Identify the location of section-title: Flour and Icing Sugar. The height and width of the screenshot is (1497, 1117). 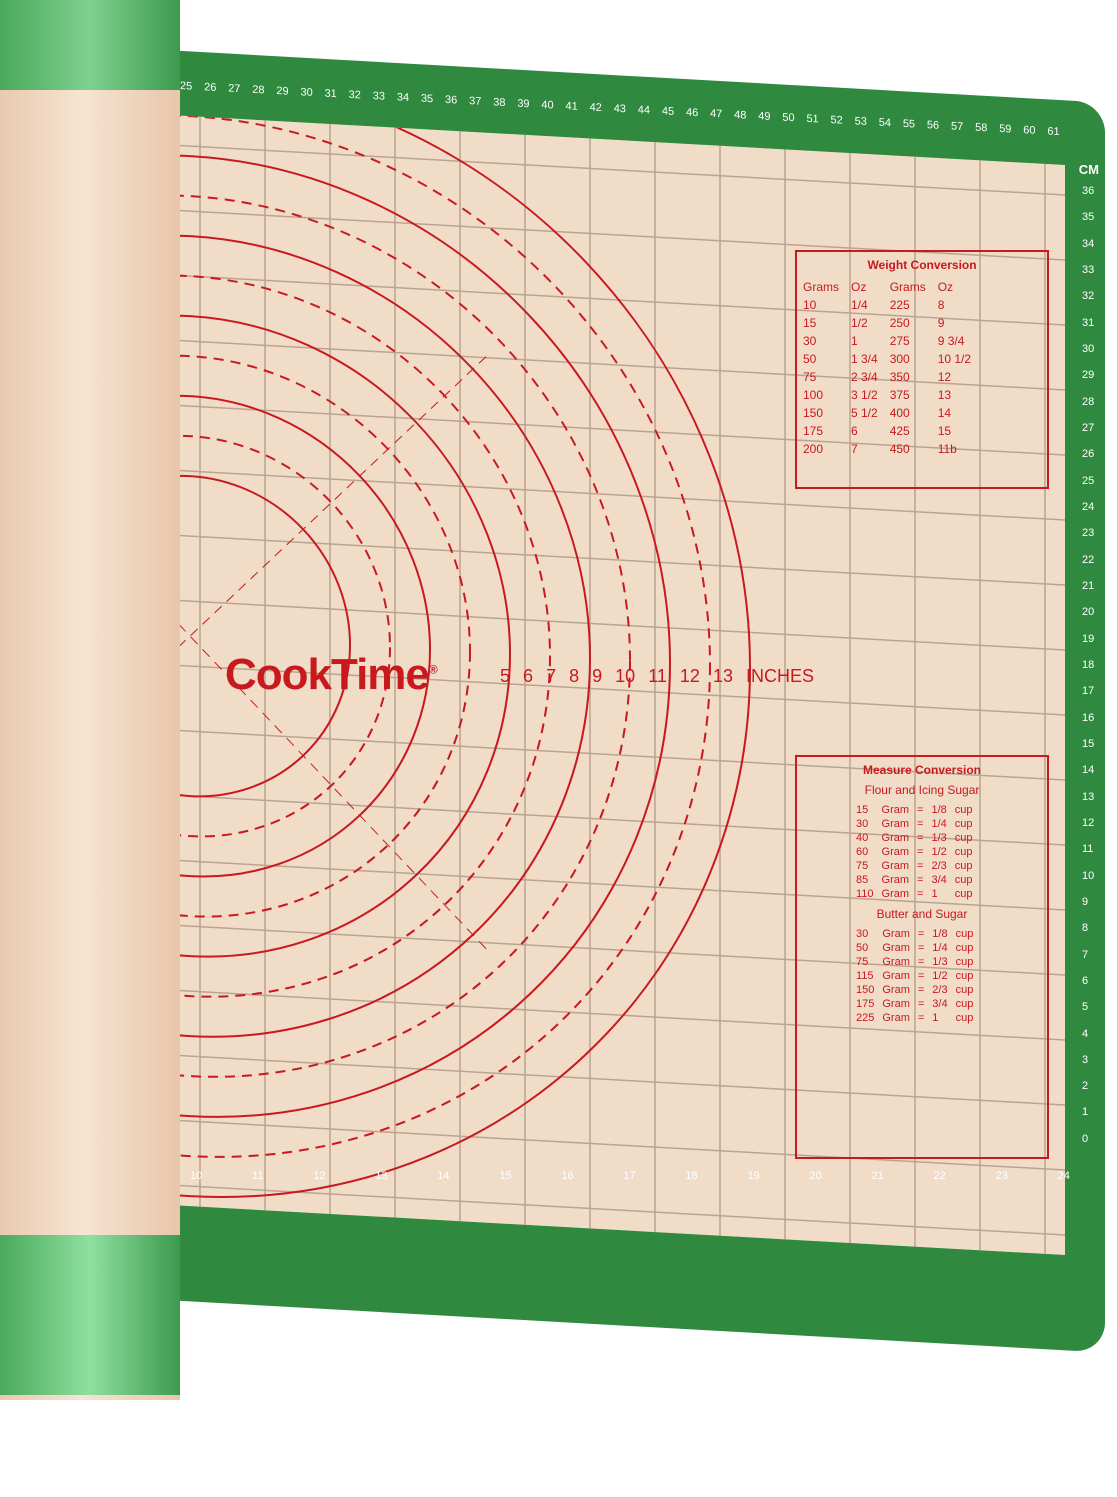
(922, 790).